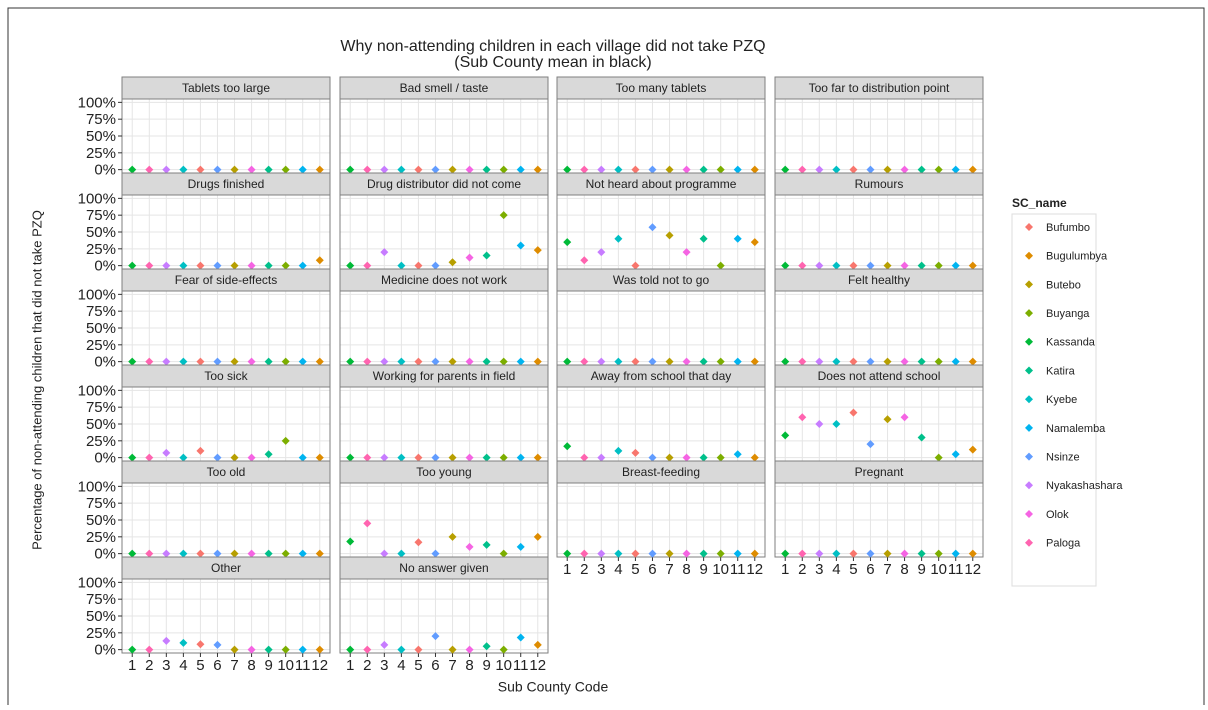  What do you see at coordinates (101, 311) in the screenshot?
I see `y-tick-label: 75%` at bounding box center [101, 311].